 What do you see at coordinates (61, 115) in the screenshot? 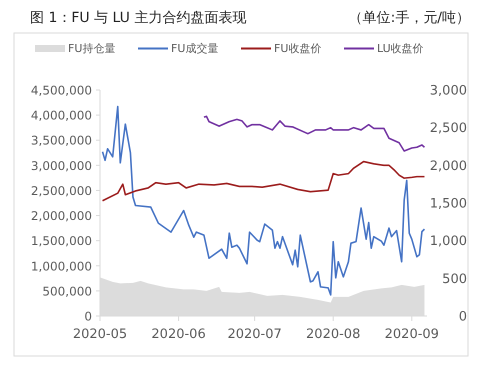
I see `y-tick-label: 4,000,000` at bounding box center [61, 115].